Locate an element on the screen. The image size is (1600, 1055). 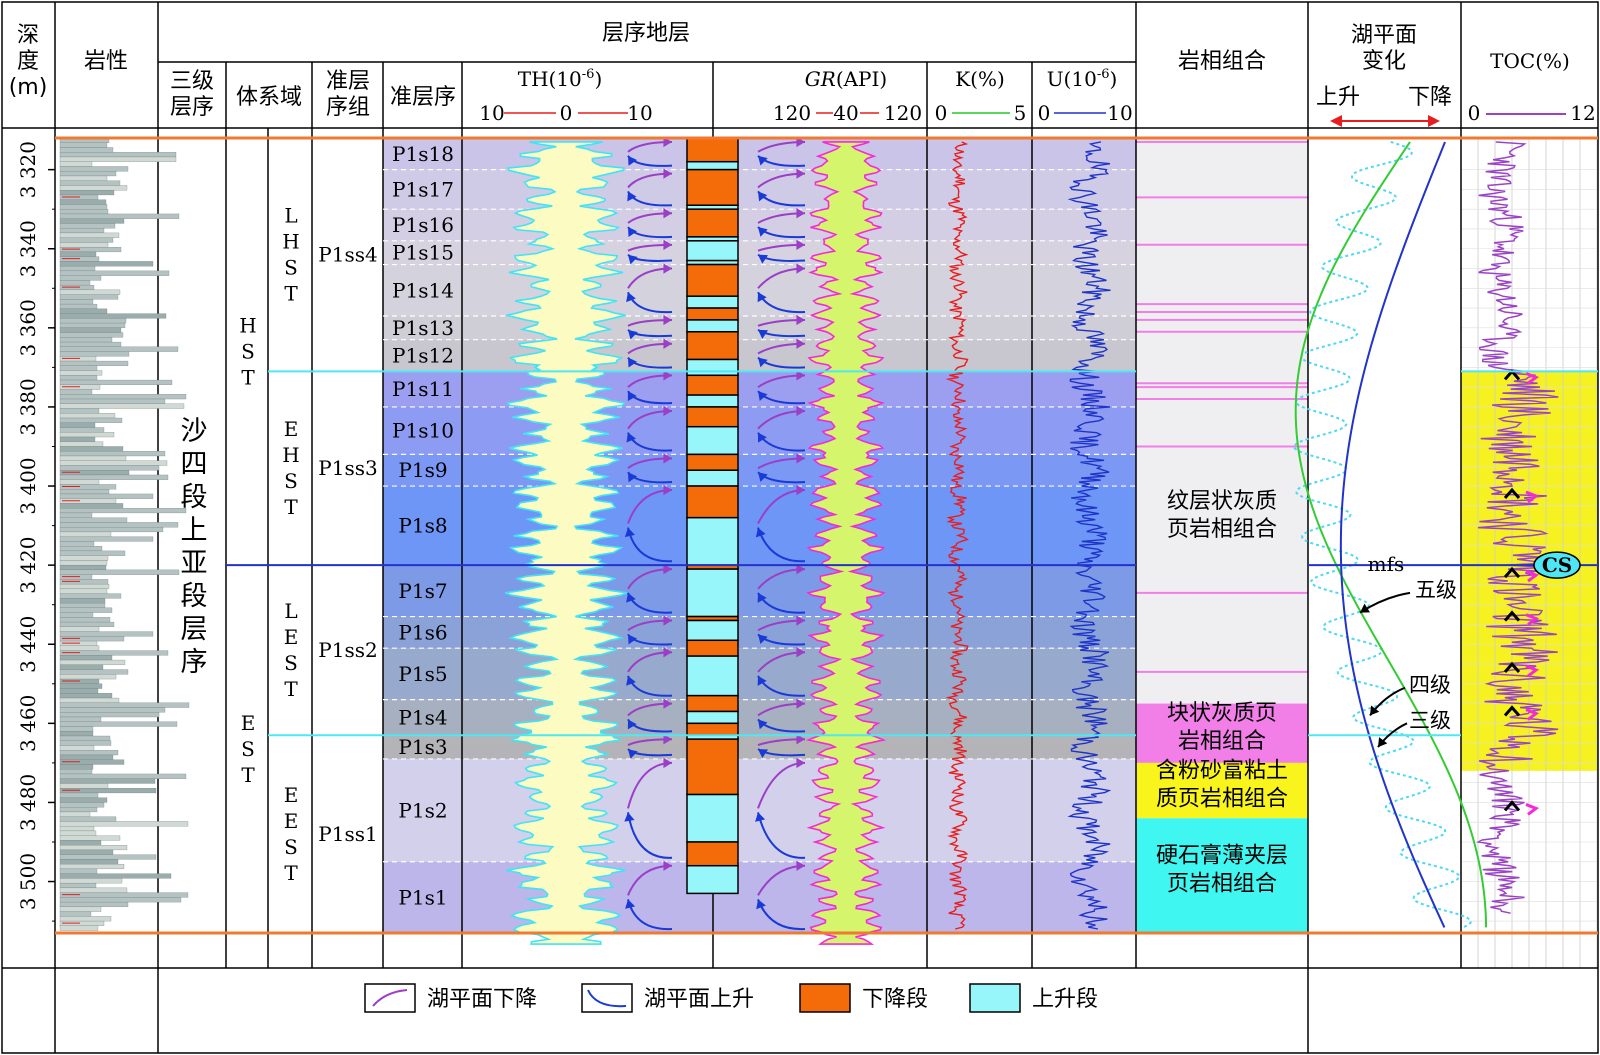
k-scale-left: 0 is located at coordinates (941, 113).